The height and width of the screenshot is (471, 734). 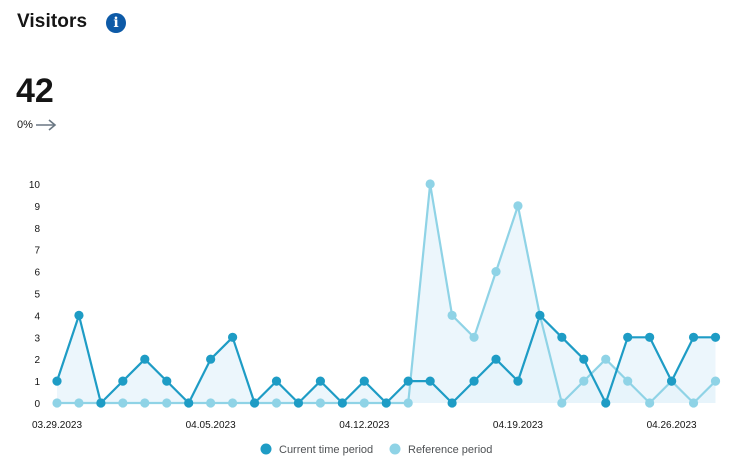 I want to click on x-tick-label: 04.26.2023, so click(x=672, y=425).